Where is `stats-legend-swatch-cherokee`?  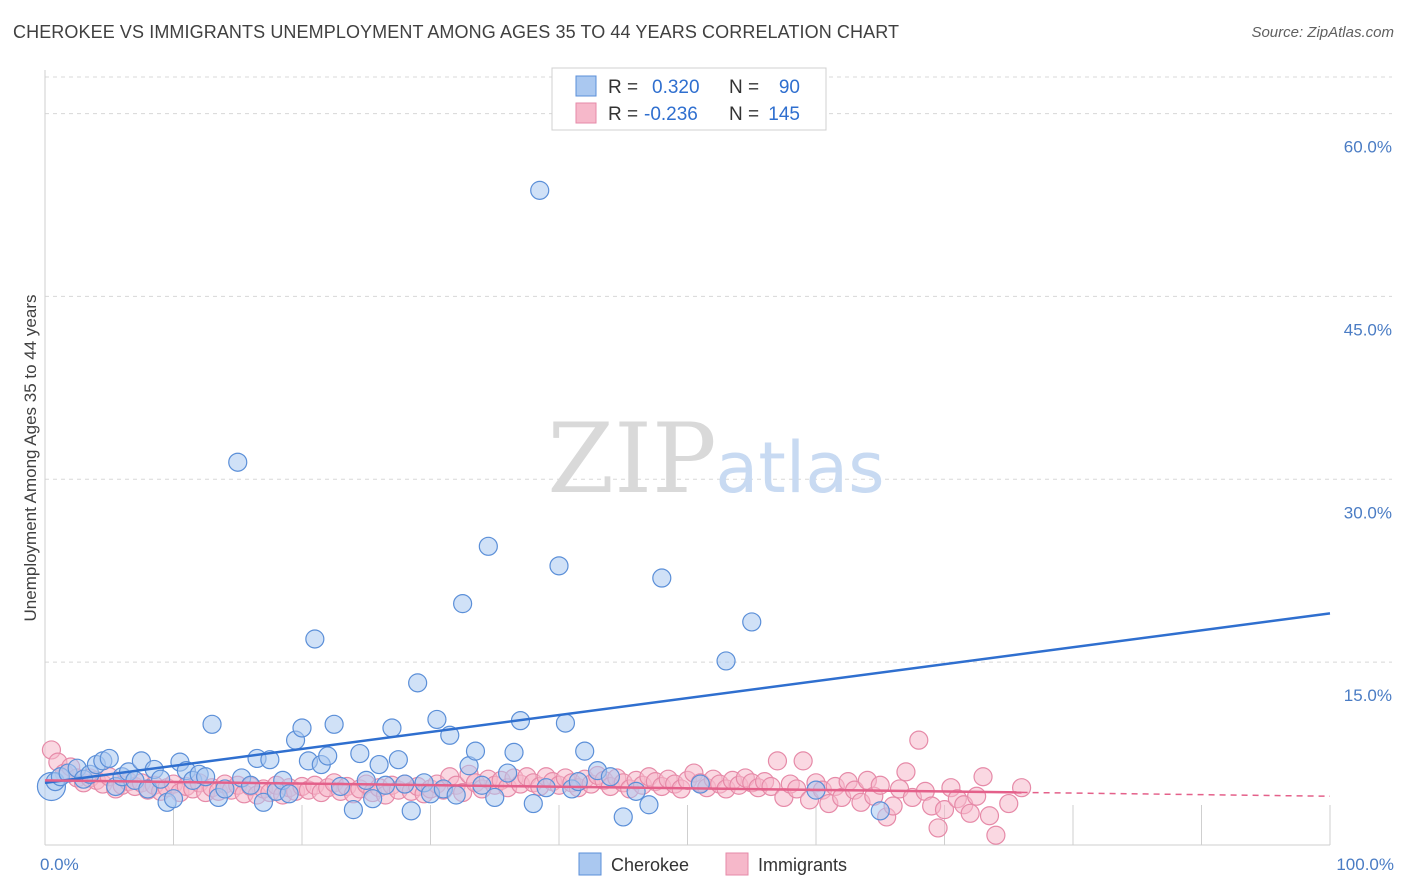 stats-legend-swatch-cherokee is located at coordinates (586, 86).